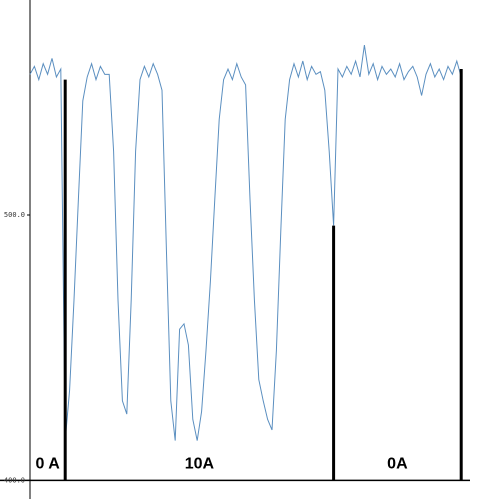 This screenshot has height=499, width=484. I want to click on y-tick-label: 400.0, so click(14, 480).